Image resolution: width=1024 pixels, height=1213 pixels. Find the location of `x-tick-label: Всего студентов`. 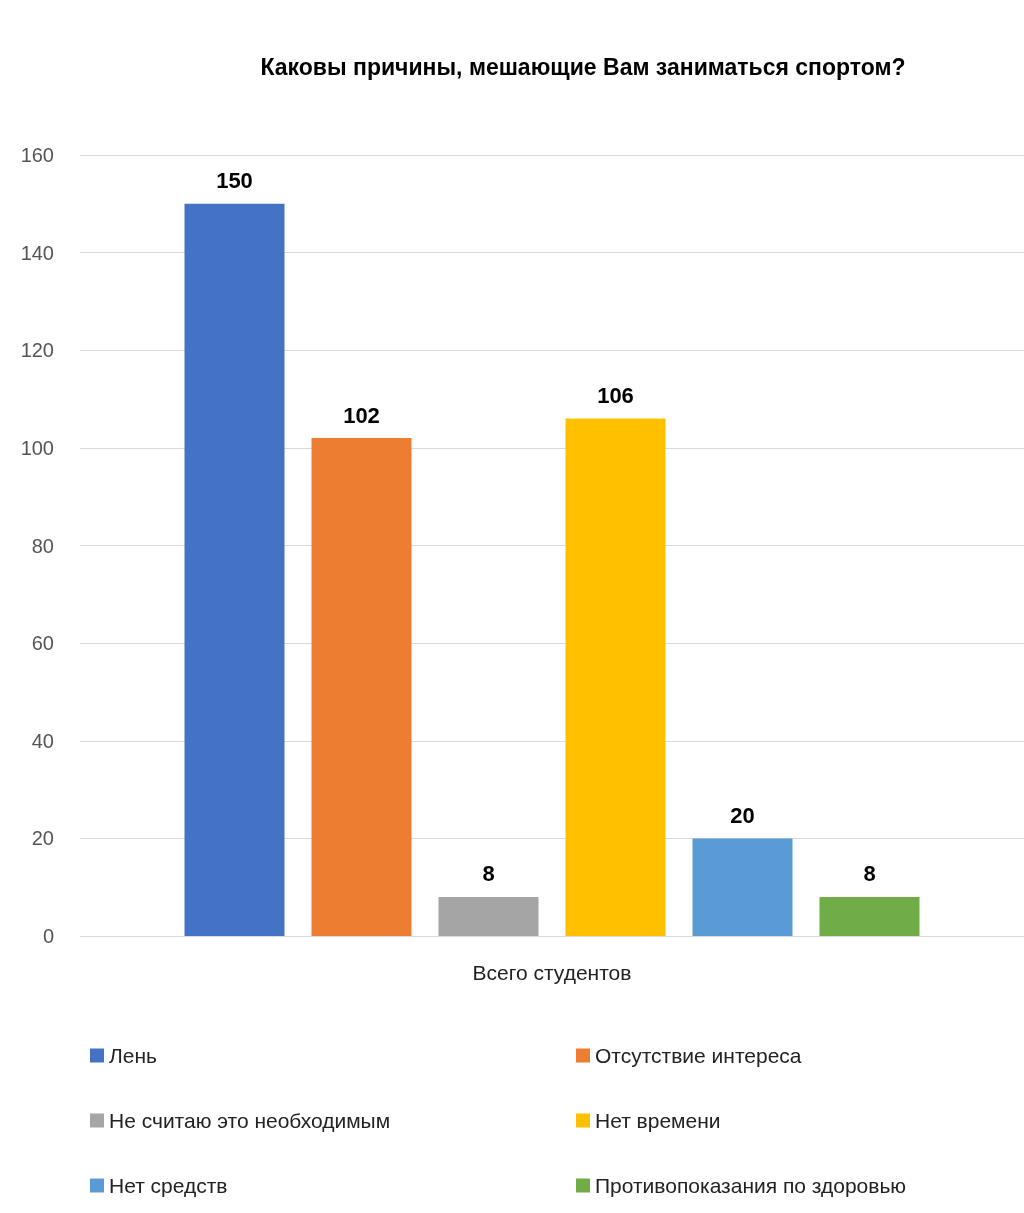

x-tick-label: Всего студентов is located at coordinates (552, 972).